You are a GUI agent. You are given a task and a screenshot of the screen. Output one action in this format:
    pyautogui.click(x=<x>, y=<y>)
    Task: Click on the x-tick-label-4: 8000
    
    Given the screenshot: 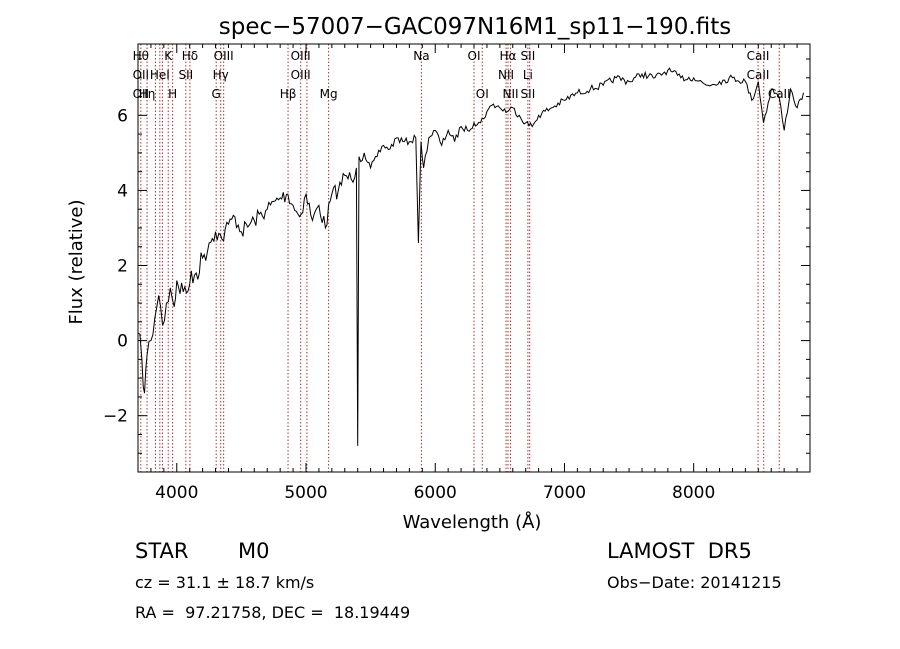 What is the action you would take?
    pyautogui.click(x=693, y=493)
    